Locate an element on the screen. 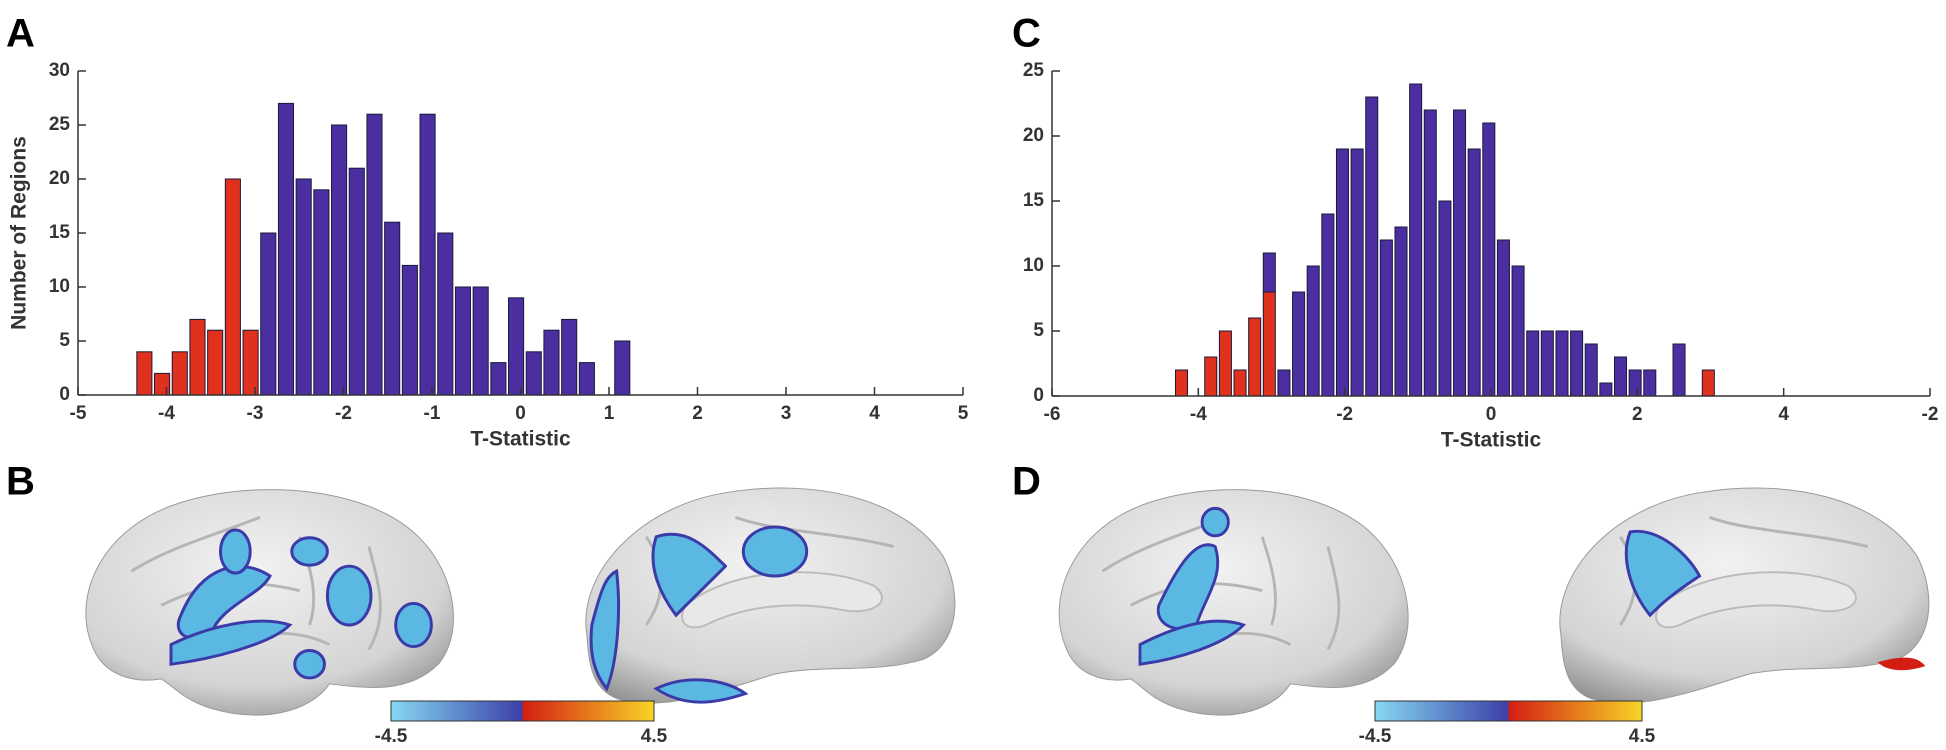 The height and width of the screenshot is (750, 1946). x-tick-label: 1 is located at coordinates (609, 413).